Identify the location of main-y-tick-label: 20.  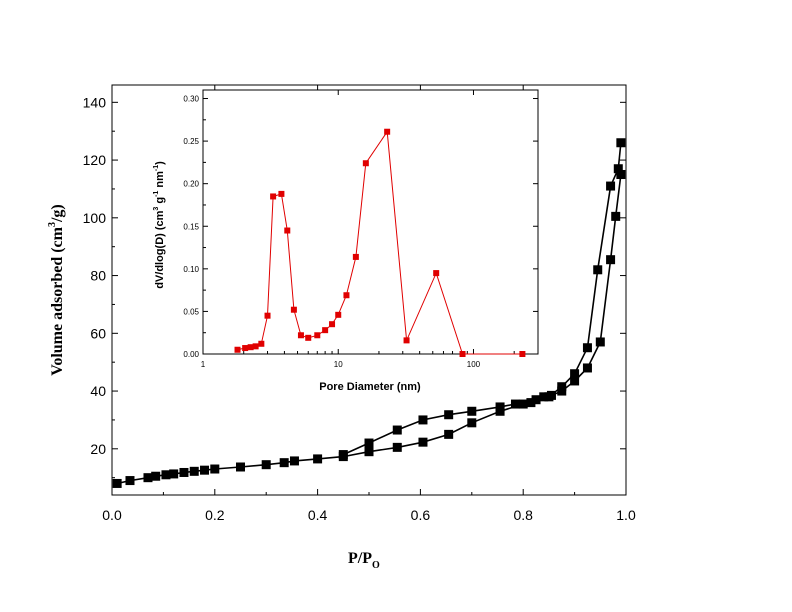
(98, 449).